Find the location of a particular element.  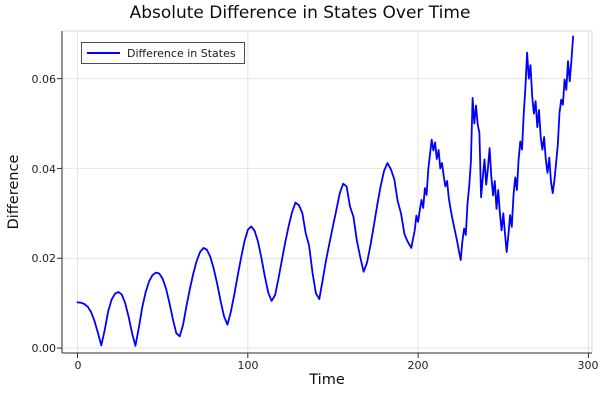

y-tick-label-0.00: 0.00 is located at coordinates (44, 348).